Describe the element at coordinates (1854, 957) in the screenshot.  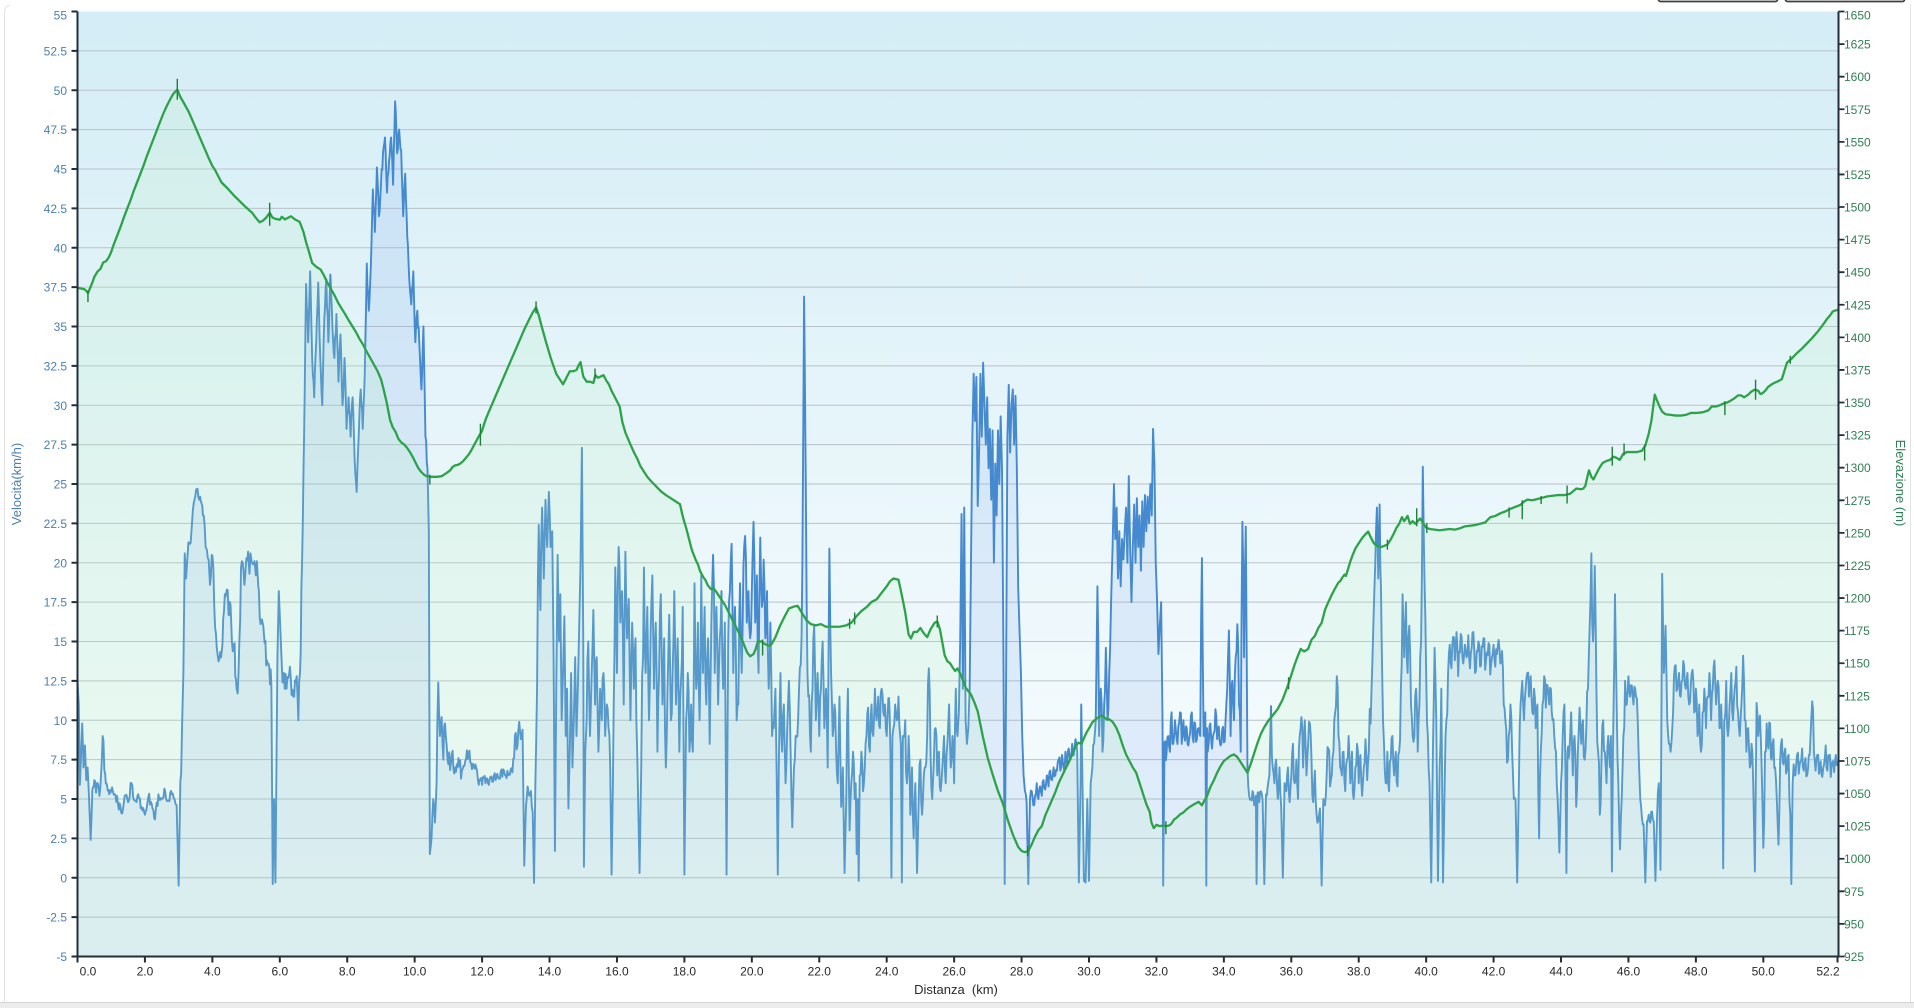
I see `svg-text: 925` at that location.